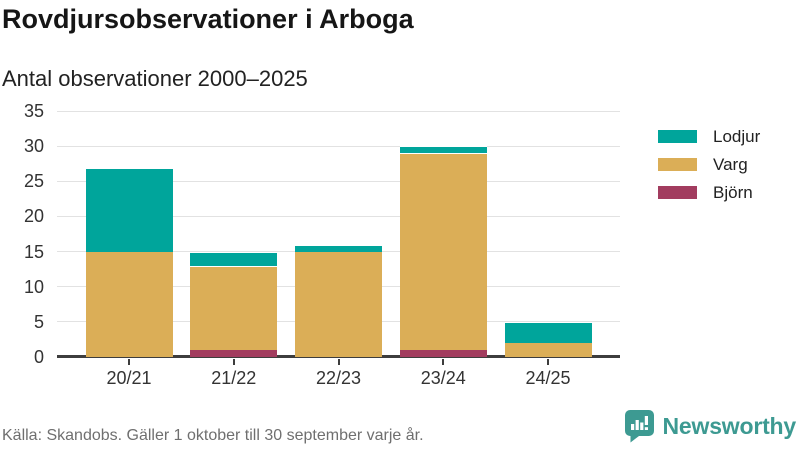  I want to click on x-axis-label-21/22: 21/22, so click(234, 378).